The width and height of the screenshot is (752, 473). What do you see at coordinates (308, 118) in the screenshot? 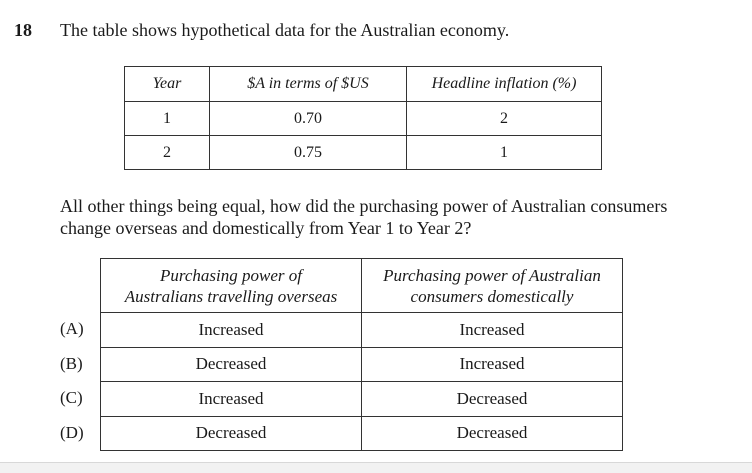
I see `cell-exchange-rate: 0.70` at bounding box center [308, 118].